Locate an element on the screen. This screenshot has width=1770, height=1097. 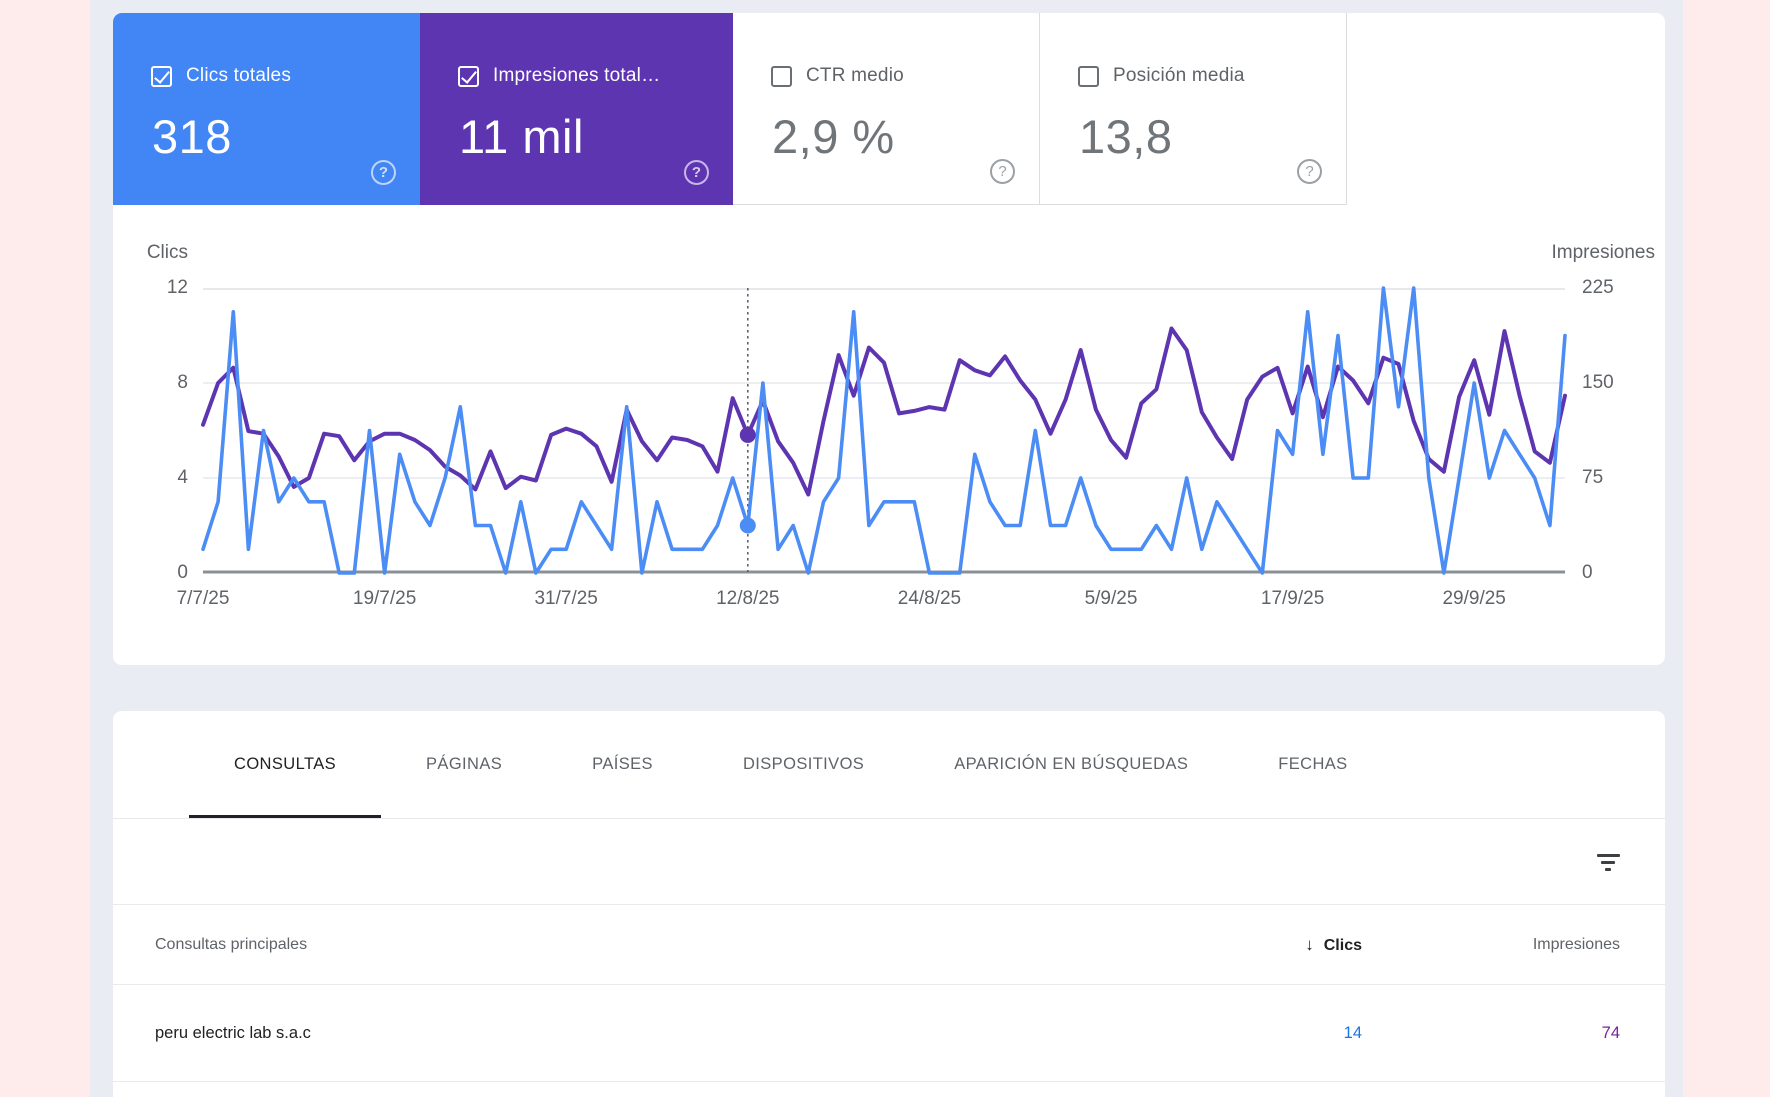
sort-descending-icon: ↓ is located at coordinates (1309, 944).